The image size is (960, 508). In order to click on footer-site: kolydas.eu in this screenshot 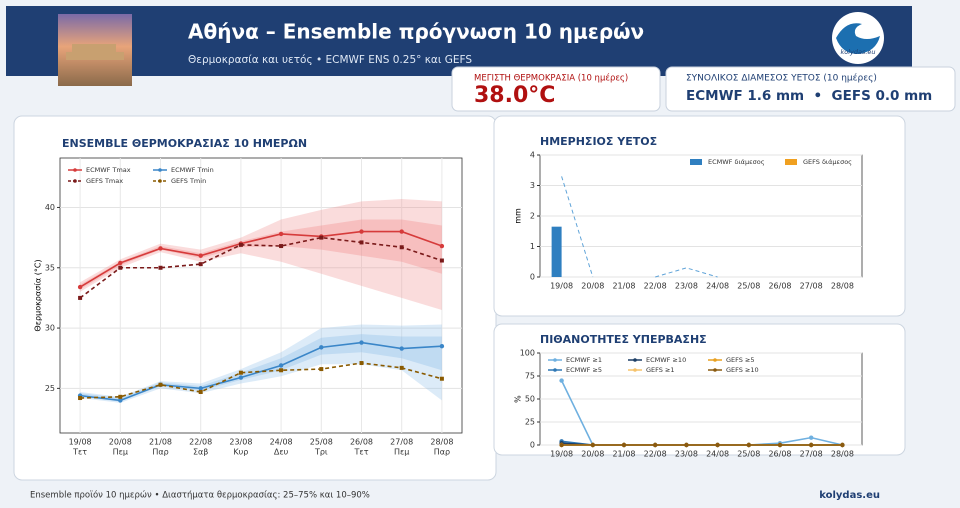, I will do `click(849, 495)`.